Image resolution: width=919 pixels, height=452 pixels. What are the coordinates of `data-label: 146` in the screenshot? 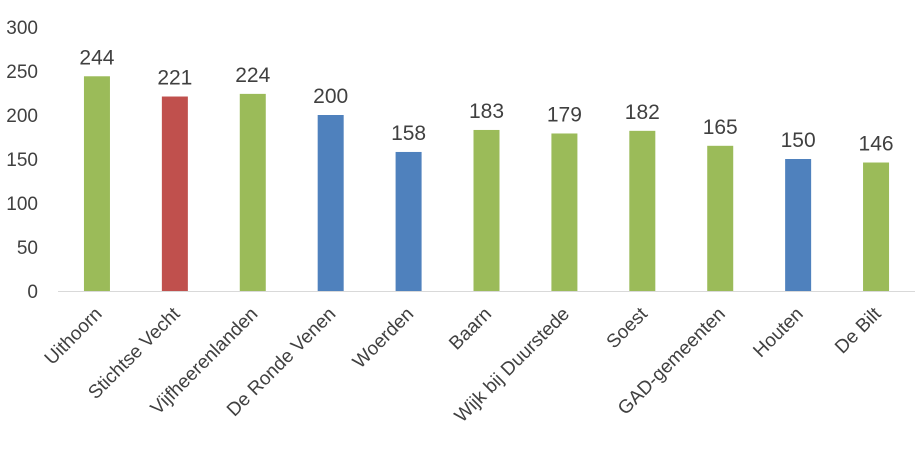 It's located at (876, 144).